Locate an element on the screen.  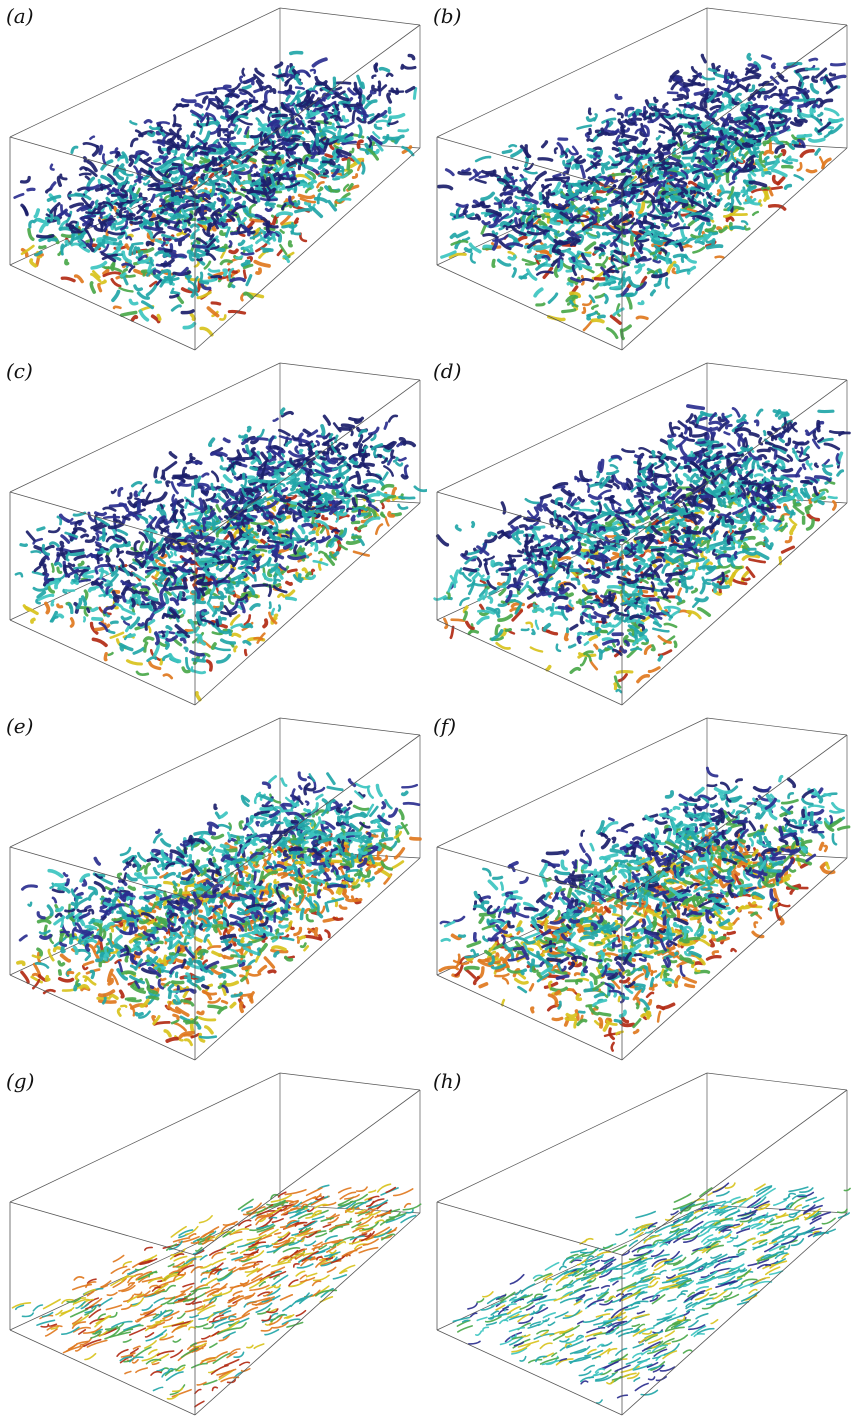
panel-label: (c) is located at coordinates (19, 371).